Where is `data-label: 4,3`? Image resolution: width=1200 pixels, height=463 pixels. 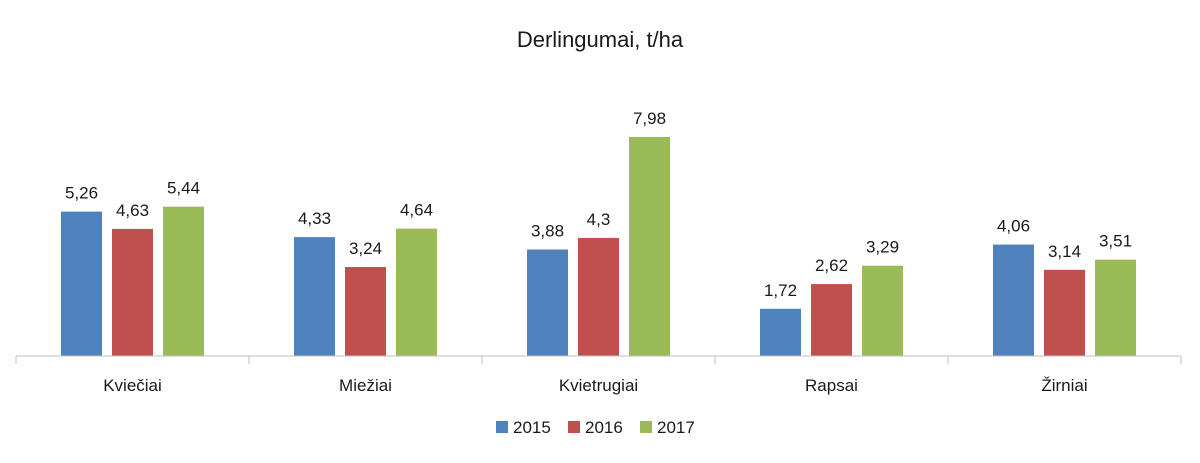
data-label: 4,3 is located at coordinates (599, 219).